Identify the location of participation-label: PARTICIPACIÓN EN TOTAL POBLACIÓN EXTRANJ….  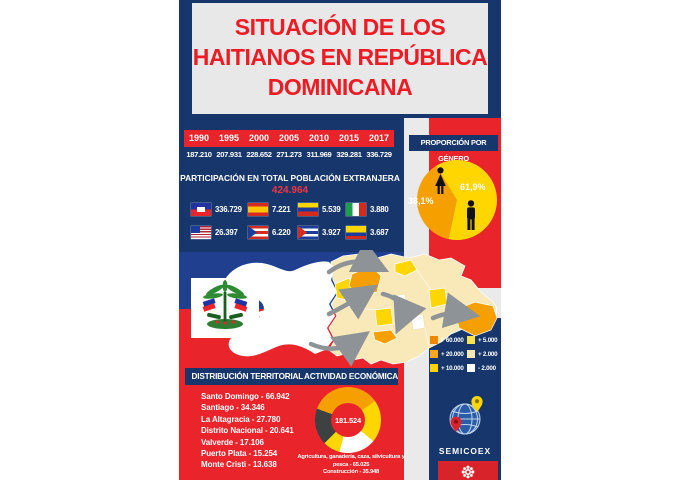
(290, 178).